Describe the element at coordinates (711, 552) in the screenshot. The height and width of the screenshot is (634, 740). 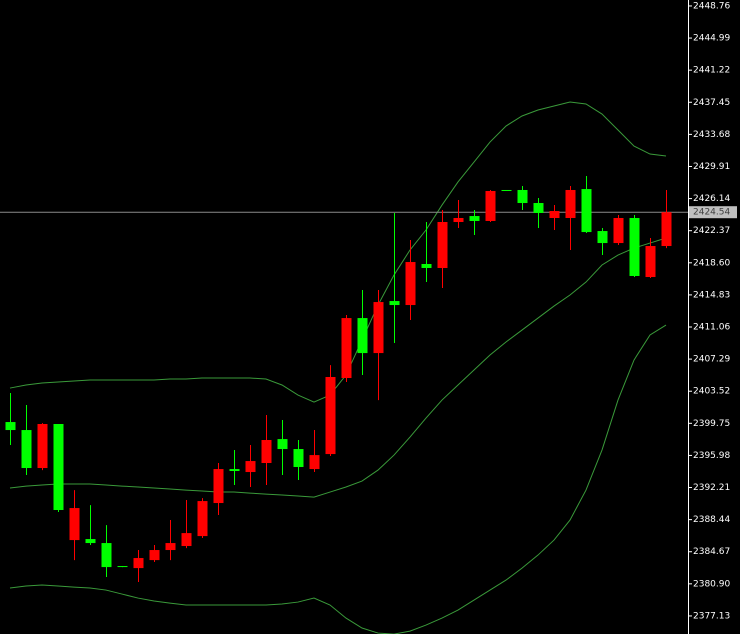
I see `y-tick-label: 2384.67` at that location.